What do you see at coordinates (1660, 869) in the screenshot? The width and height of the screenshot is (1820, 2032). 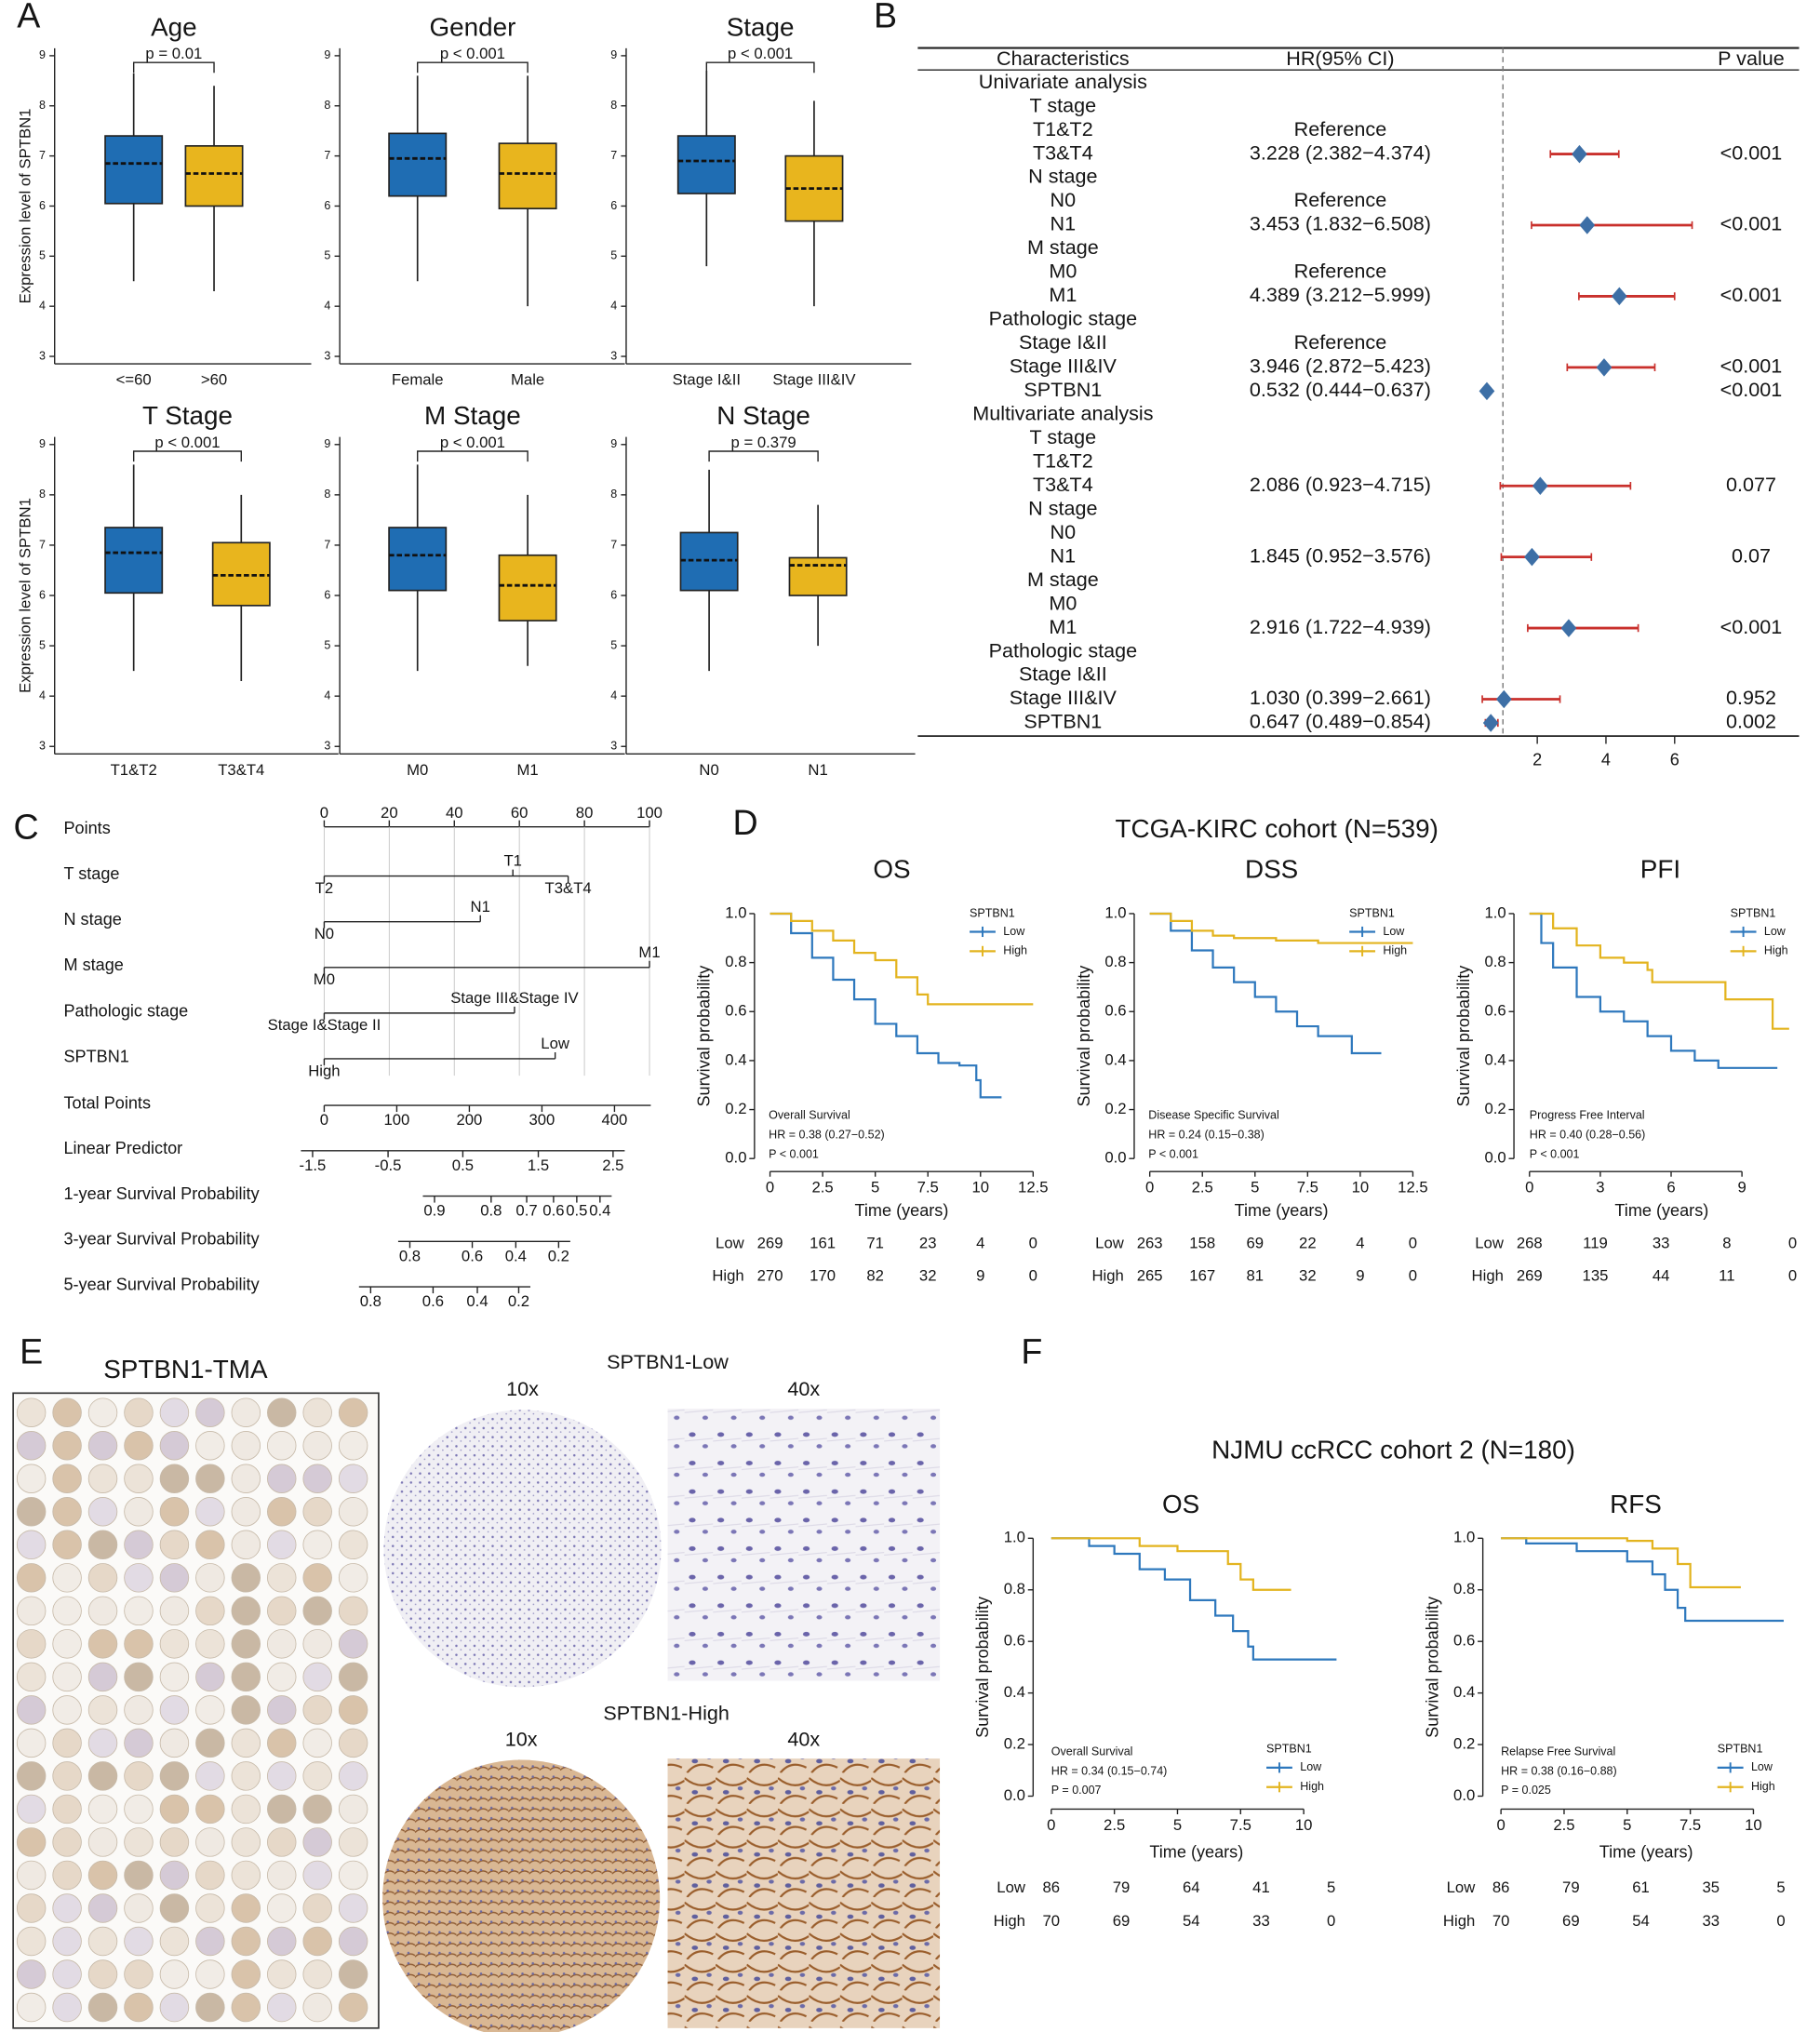 I see `plot-title: PFI` at bounding box center [1660, 869].